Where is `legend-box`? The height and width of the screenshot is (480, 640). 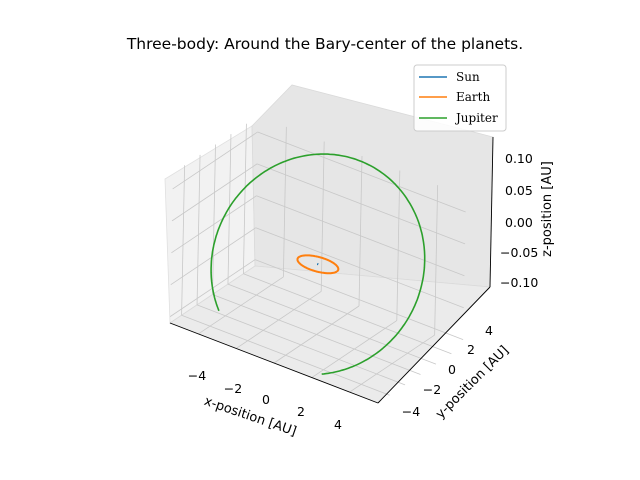
legend-box is located at coordinates (460, 98).